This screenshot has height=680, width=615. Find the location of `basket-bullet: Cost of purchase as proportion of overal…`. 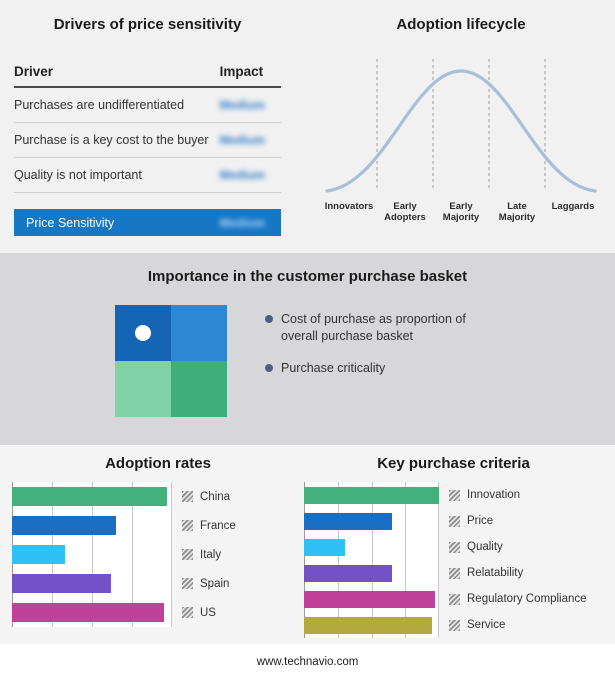

basket-bullet: Cost of purchase as proportion of overal… is located at coordinates (382, 328).